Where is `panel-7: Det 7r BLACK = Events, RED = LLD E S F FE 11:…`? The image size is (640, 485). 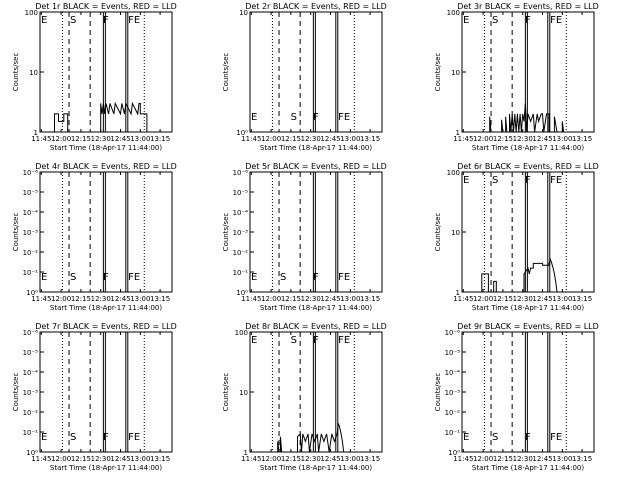
panel-7: Det 7r BLACK = Events, RED = LLD E S F FE 11:… is located at coordinates (94, 397).